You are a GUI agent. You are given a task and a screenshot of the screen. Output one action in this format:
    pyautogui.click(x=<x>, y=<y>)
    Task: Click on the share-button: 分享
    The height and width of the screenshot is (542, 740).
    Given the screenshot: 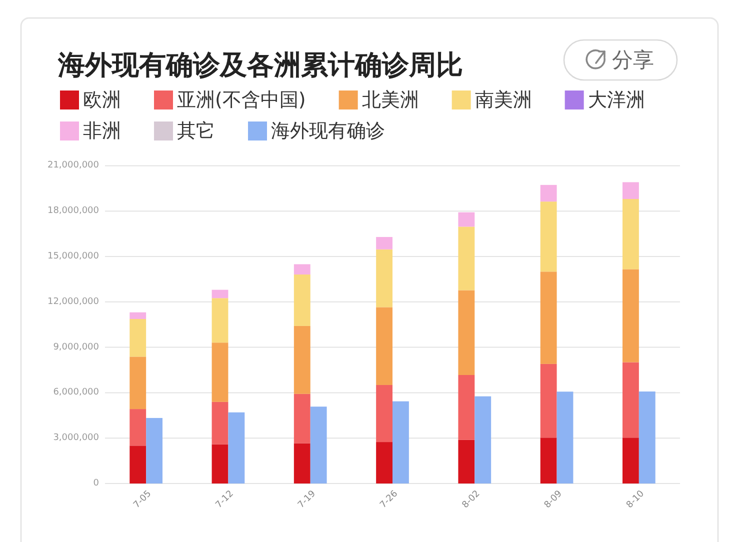 What is the action you would take?
    pyautogui.click(x=620, y=60)
    